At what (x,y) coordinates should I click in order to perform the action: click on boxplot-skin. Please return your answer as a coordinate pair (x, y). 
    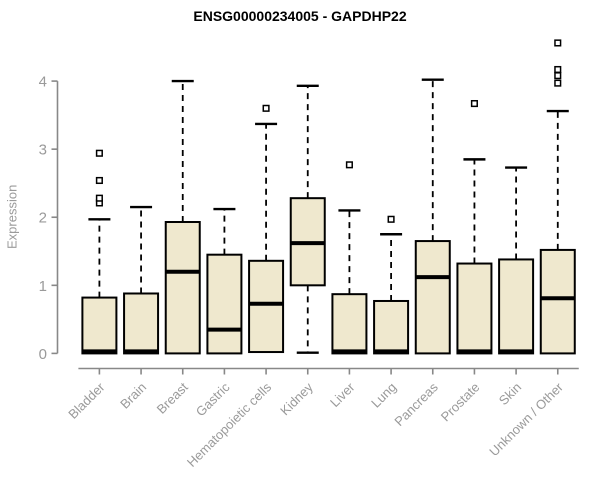
    Looking at the image, I should click on (516, 260).